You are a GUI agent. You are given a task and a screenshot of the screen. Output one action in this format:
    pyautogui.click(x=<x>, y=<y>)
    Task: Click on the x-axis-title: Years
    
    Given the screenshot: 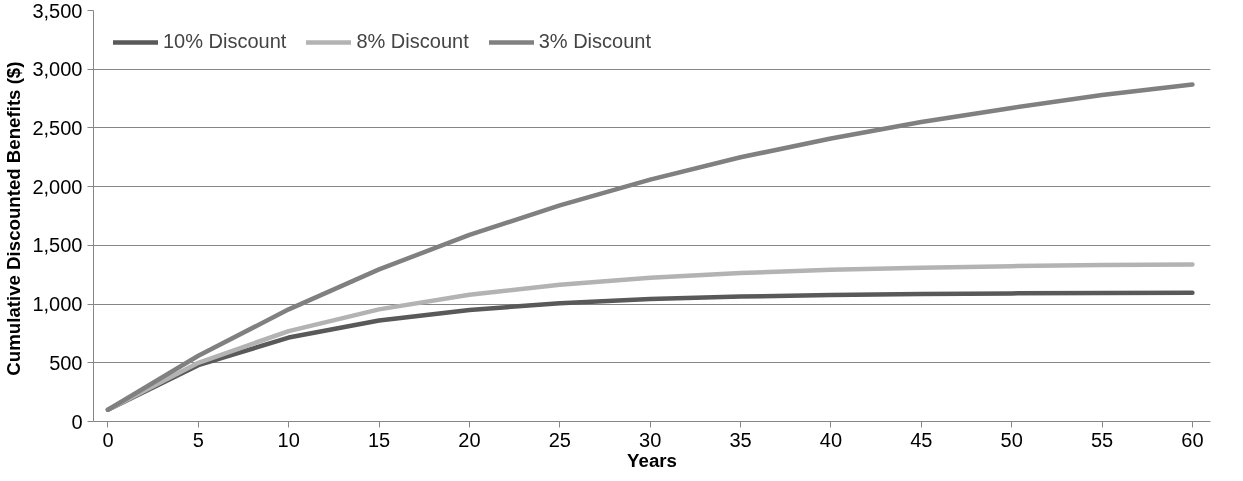 What is the action you would take?
    pyautogui.click(x=652, y=460)
    